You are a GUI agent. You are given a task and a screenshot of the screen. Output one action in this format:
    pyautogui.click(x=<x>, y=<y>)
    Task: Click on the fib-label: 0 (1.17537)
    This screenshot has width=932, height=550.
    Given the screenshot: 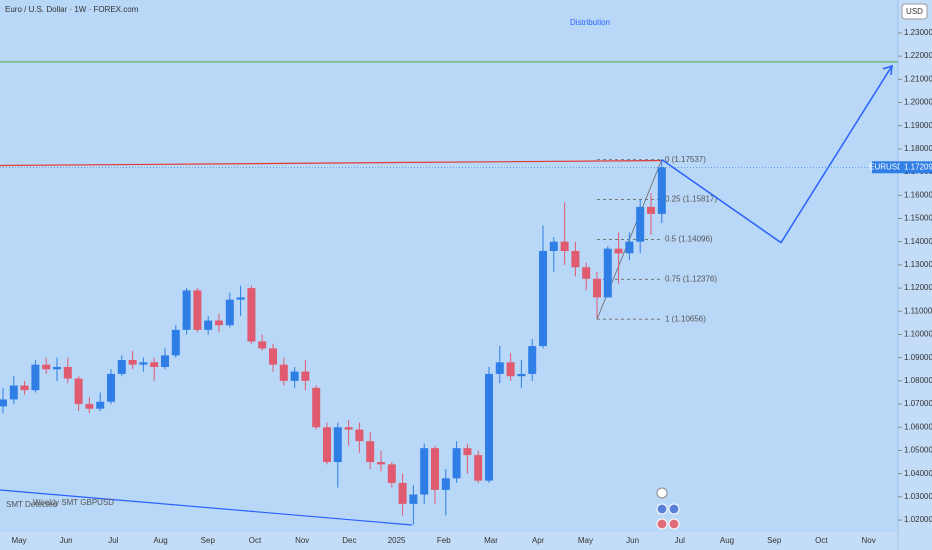 What is the action you would take?
    pyautogui.click(x=685, y=159)
    